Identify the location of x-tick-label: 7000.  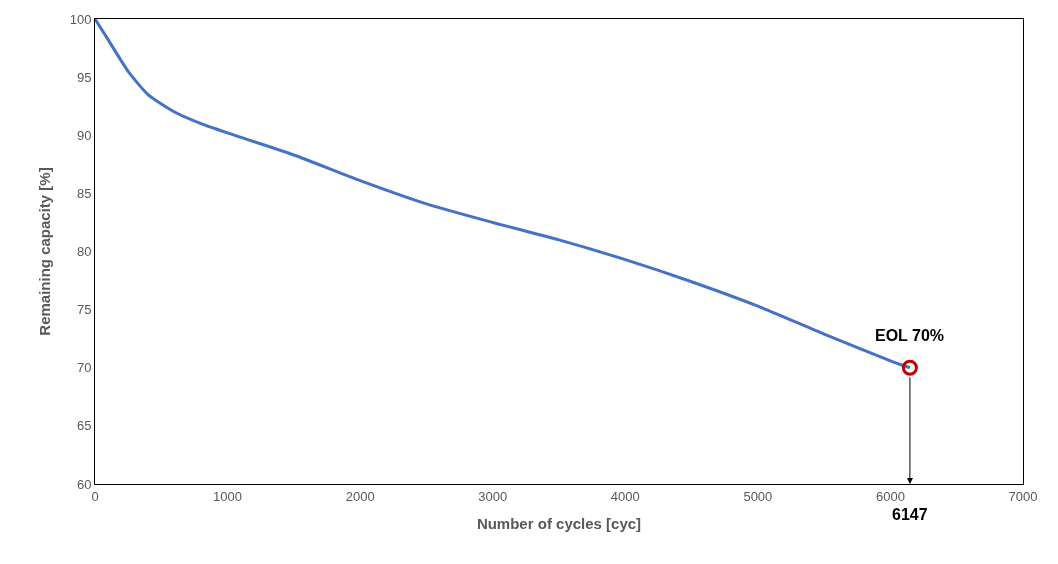
(1023, 496).